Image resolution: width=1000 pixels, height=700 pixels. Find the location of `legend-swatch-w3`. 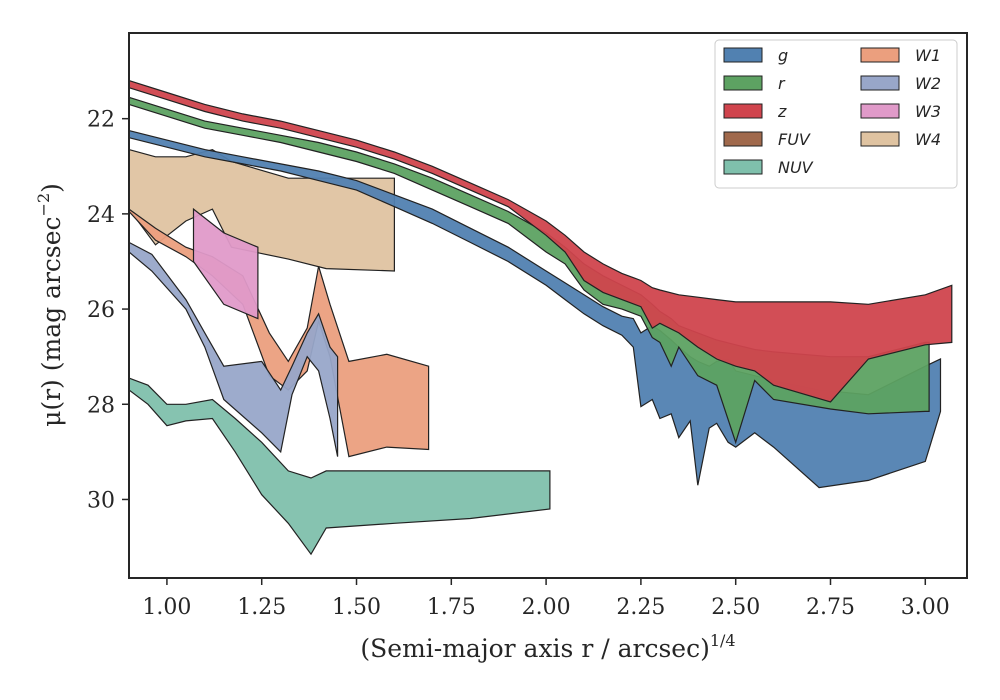

legend-swatch-w3 is located at coordinates (880, 111).